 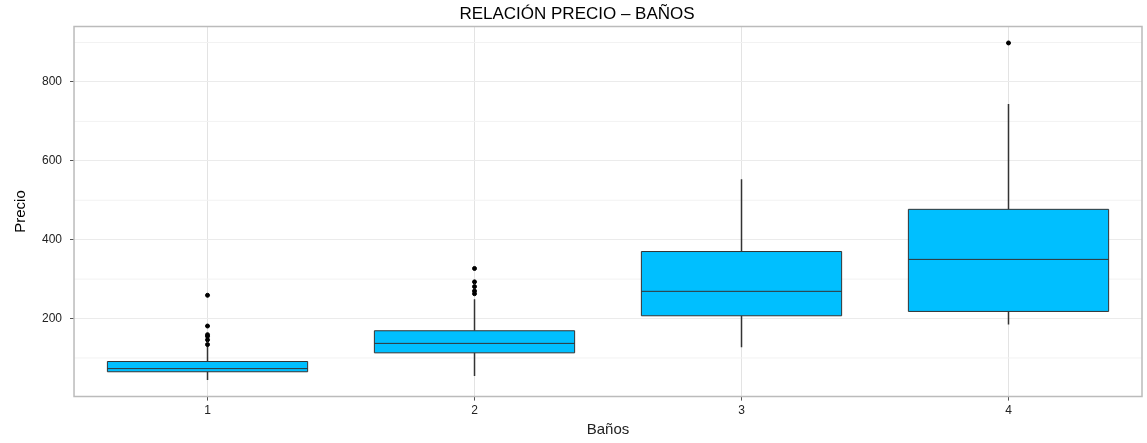 What do you see at coordinates (52, 239) in the screenshot?
I see `y-tick-label: 400` at bounding box center [52, 239].